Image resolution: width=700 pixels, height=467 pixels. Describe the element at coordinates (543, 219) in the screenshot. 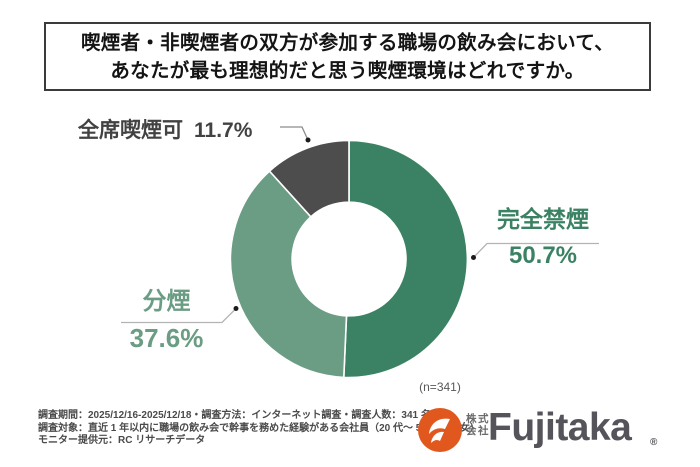

I see `segment-label-kanzen-text: 完全禁煙` at that location.